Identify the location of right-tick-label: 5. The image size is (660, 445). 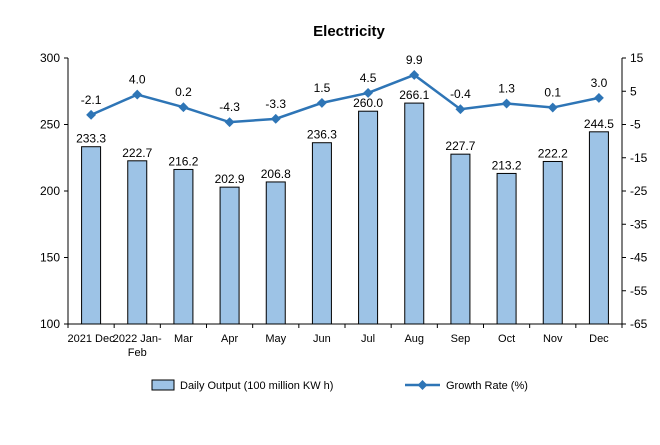
(633, 91).